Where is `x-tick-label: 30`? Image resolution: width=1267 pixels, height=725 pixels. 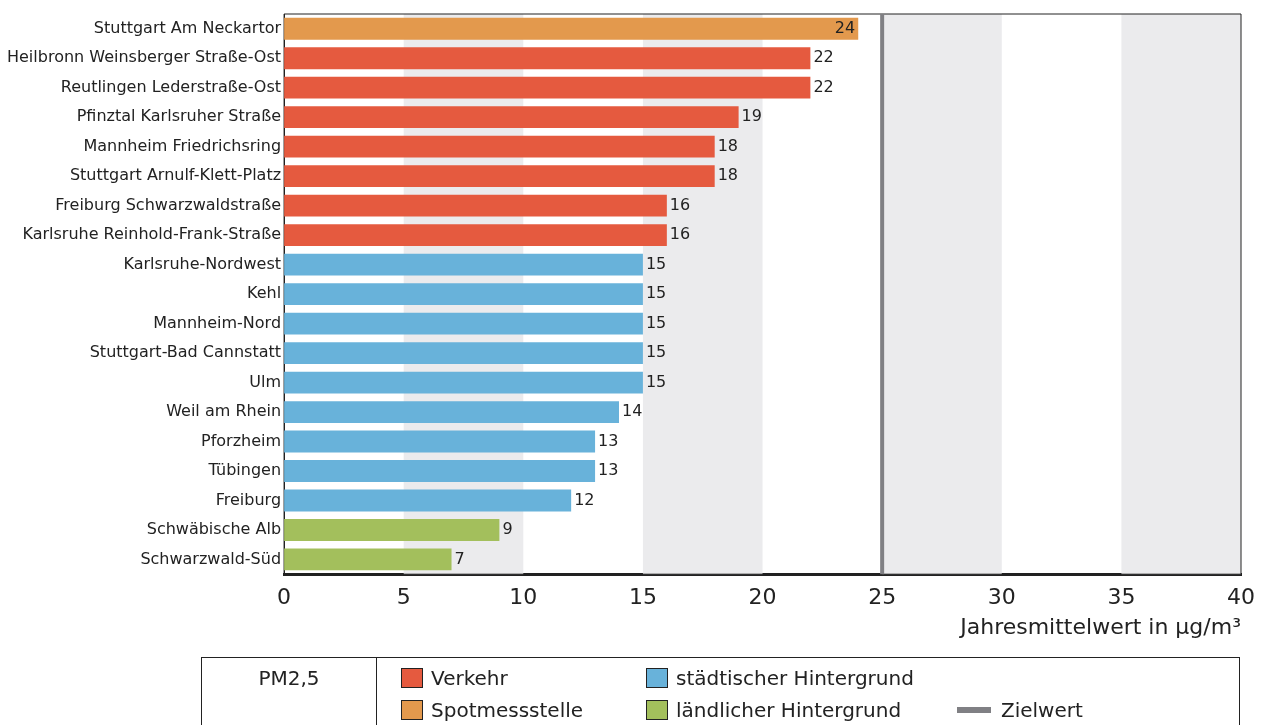 x-tick-label: 30 is located at coordinates (1001, 597).